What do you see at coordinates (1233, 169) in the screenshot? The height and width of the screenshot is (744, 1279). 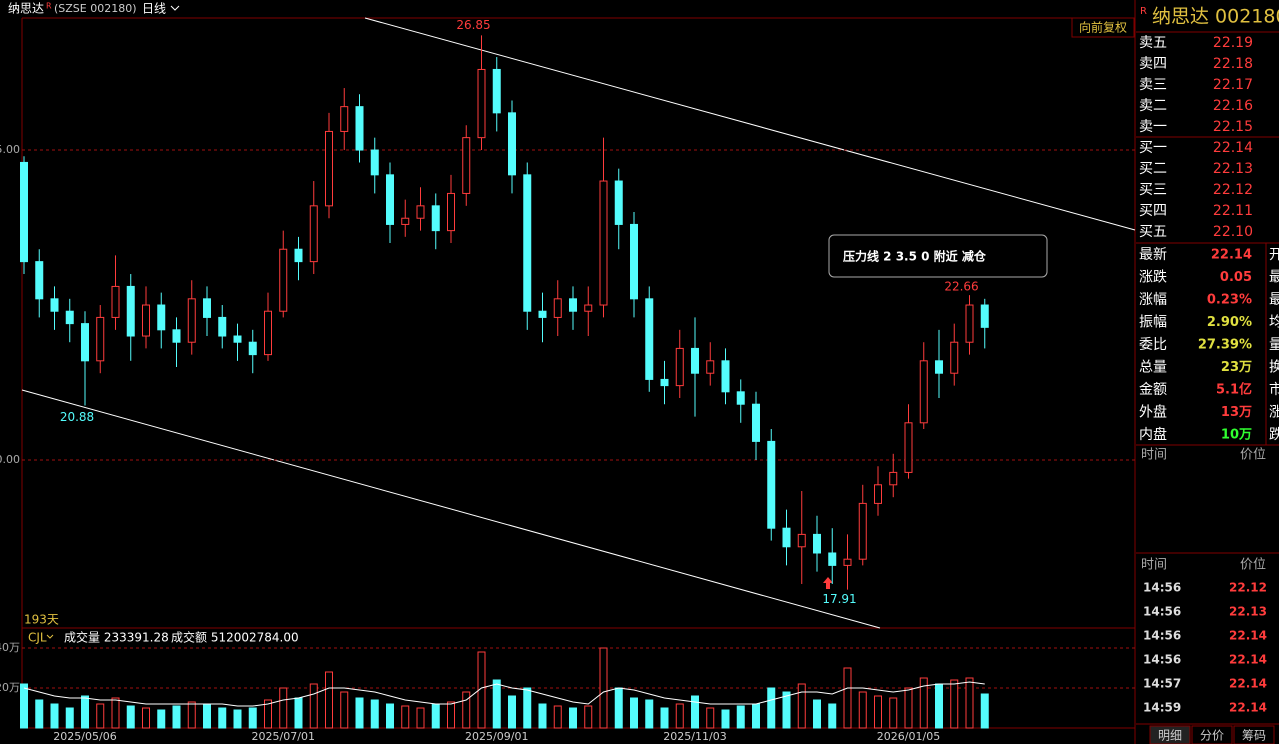 I see `book-price: 22.13` at bounding box center [1233, 169].